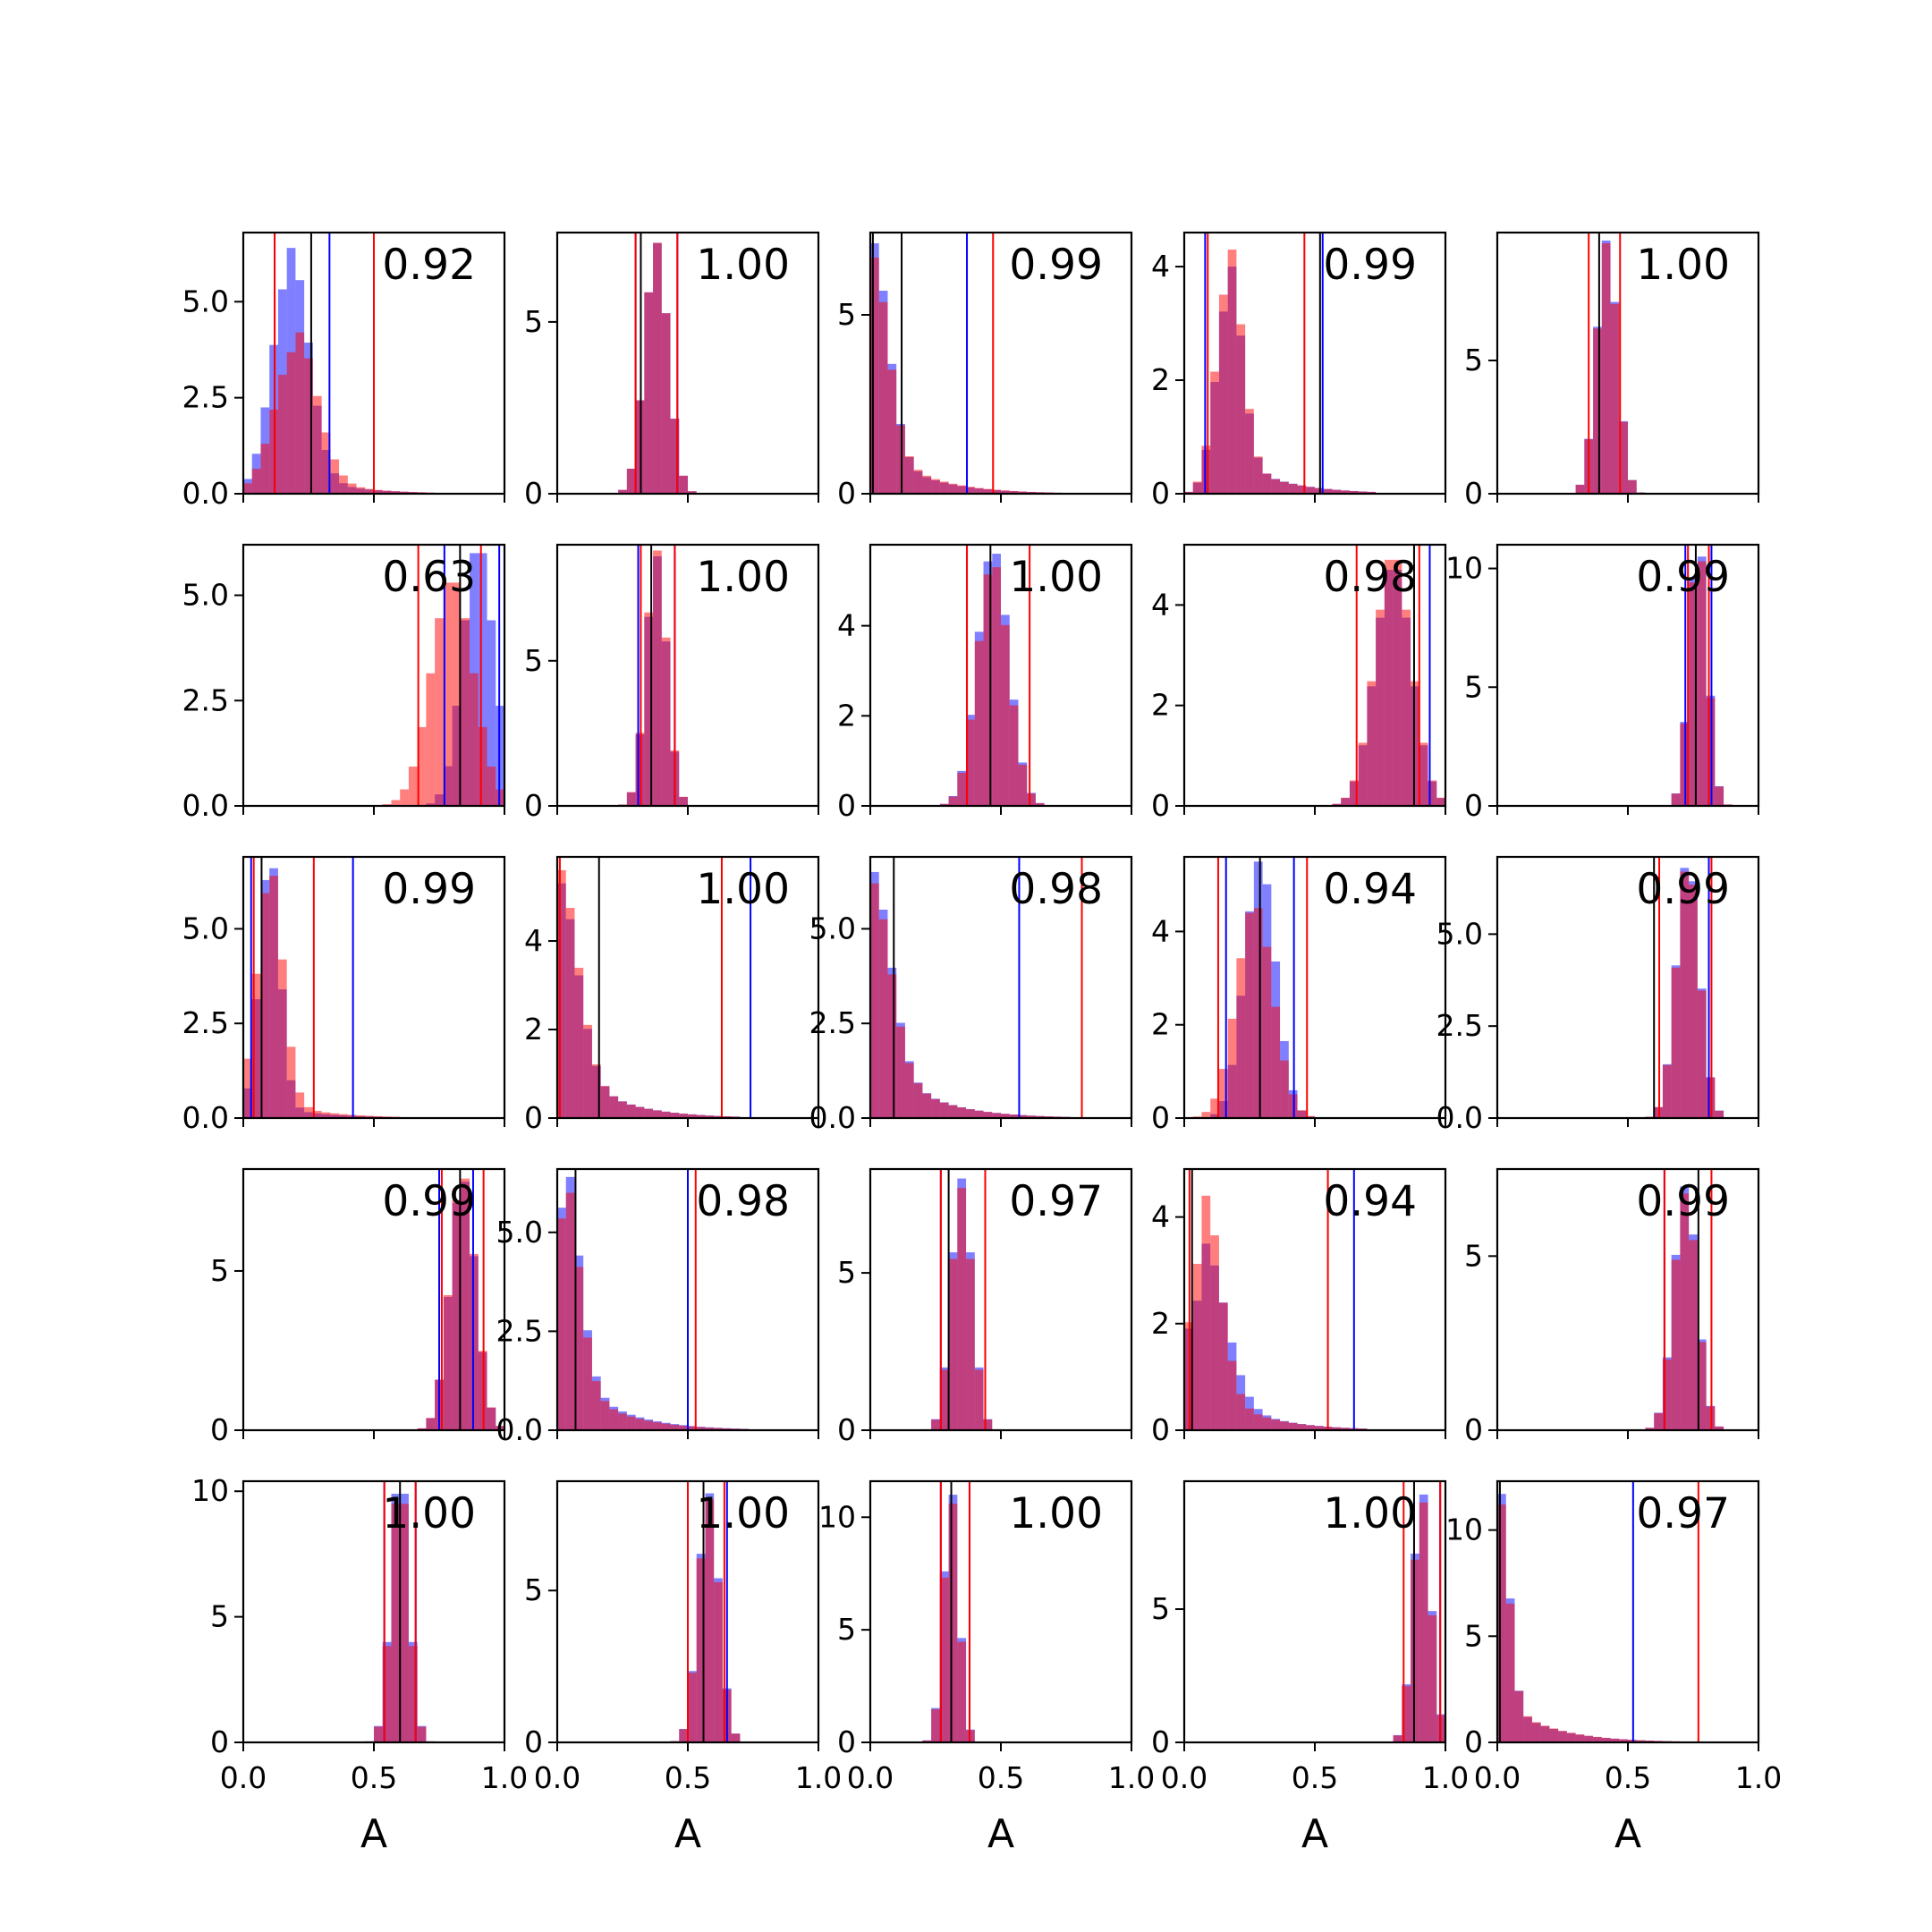 The image size is (1932, 1932). Describe the element at coordinates (672, 995) in the screenshot. I see `panel-3-2: 0 2 4 1.00` at that location.